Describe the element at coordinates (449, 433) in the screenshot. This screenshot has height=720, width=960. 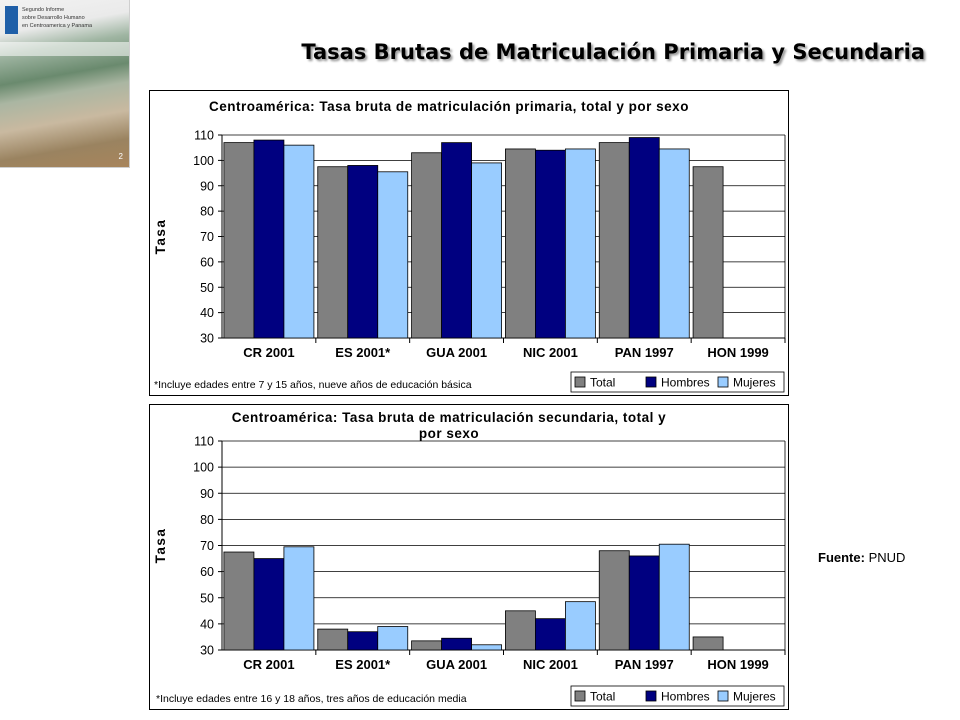
I see `chart-title: por sexo` at that location.